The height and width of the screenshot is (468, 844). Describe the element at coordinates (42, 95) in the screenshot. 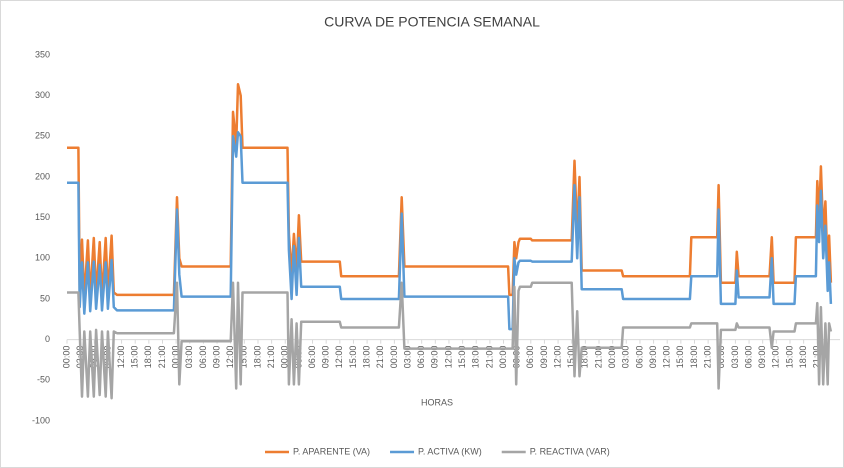

I see `y-tick-label: 300` at that location.